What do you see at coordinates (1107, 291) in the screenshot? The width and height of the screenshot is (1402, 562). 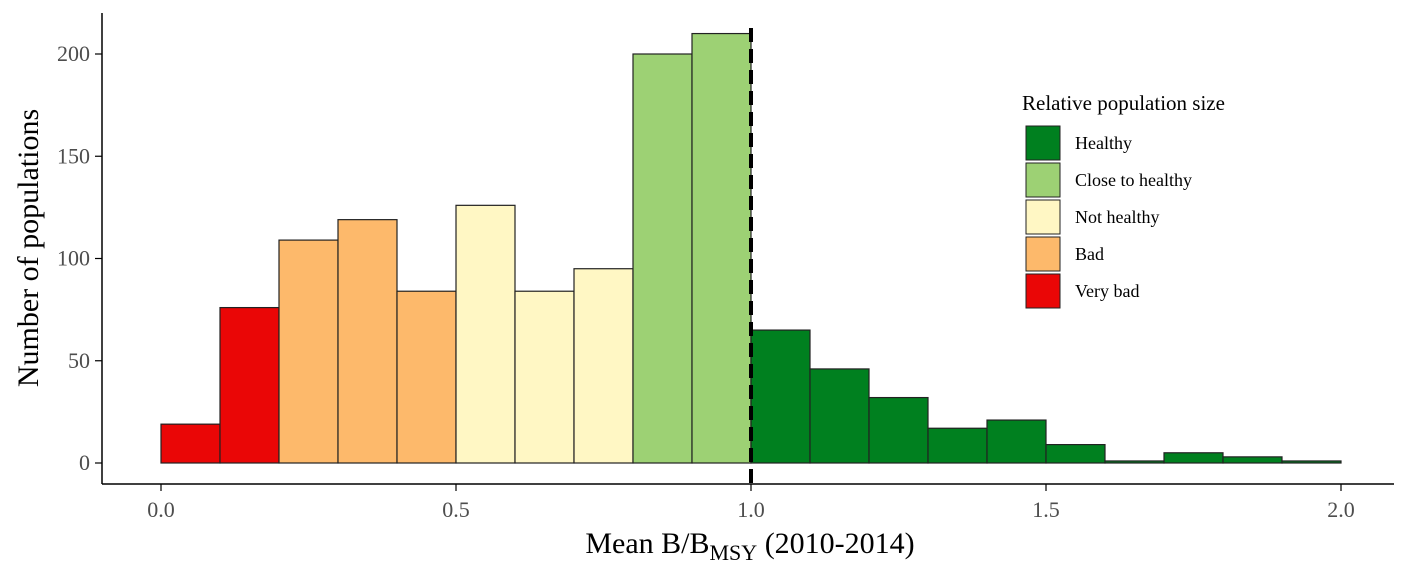 I see `legend-label: Very bad` at bounding box center [1107, 291].